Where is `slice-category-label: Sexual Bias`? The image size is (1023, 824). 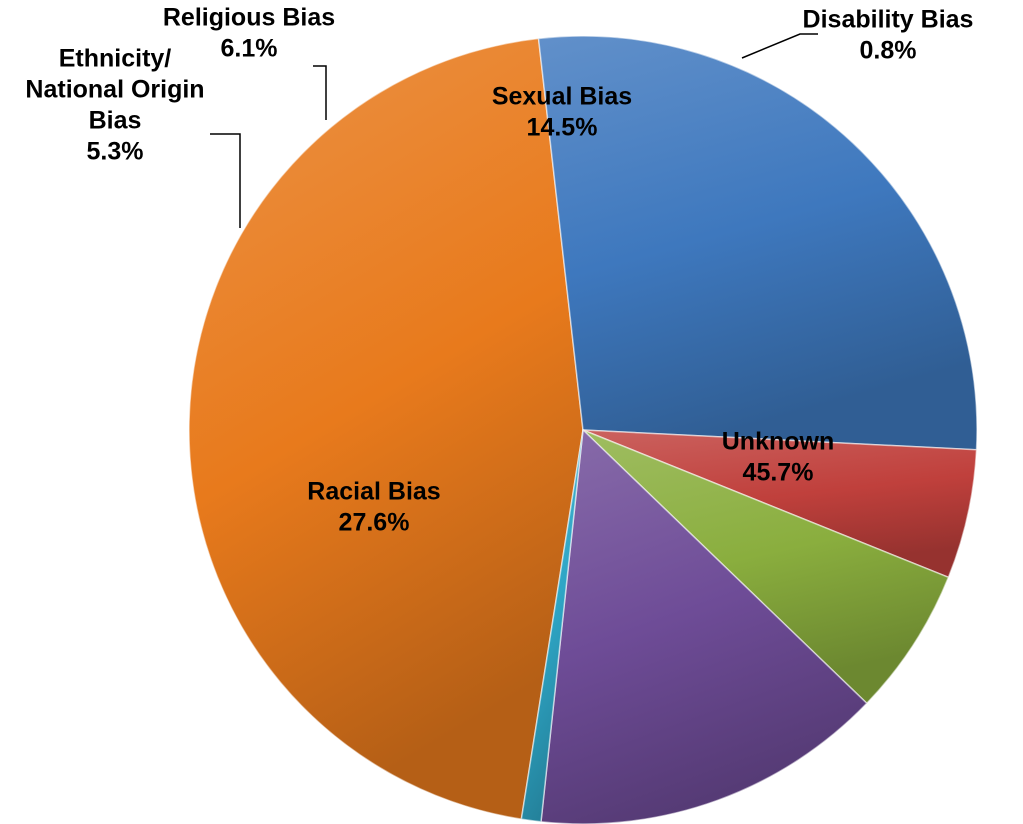
slice-category-label: Sexual Bias is located at coordinates (562, 97).